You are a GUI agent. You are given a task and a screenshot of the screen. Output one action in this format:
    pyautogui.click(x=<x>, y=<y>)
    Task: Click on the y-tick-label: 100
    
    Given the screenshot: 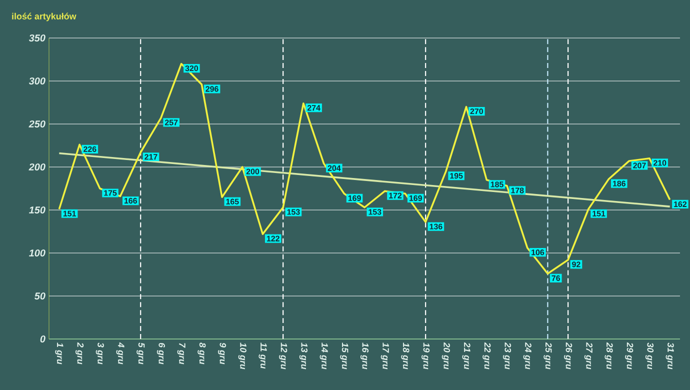 What is the action you would take?
    pyautogui.click(x=37, y=253)
    